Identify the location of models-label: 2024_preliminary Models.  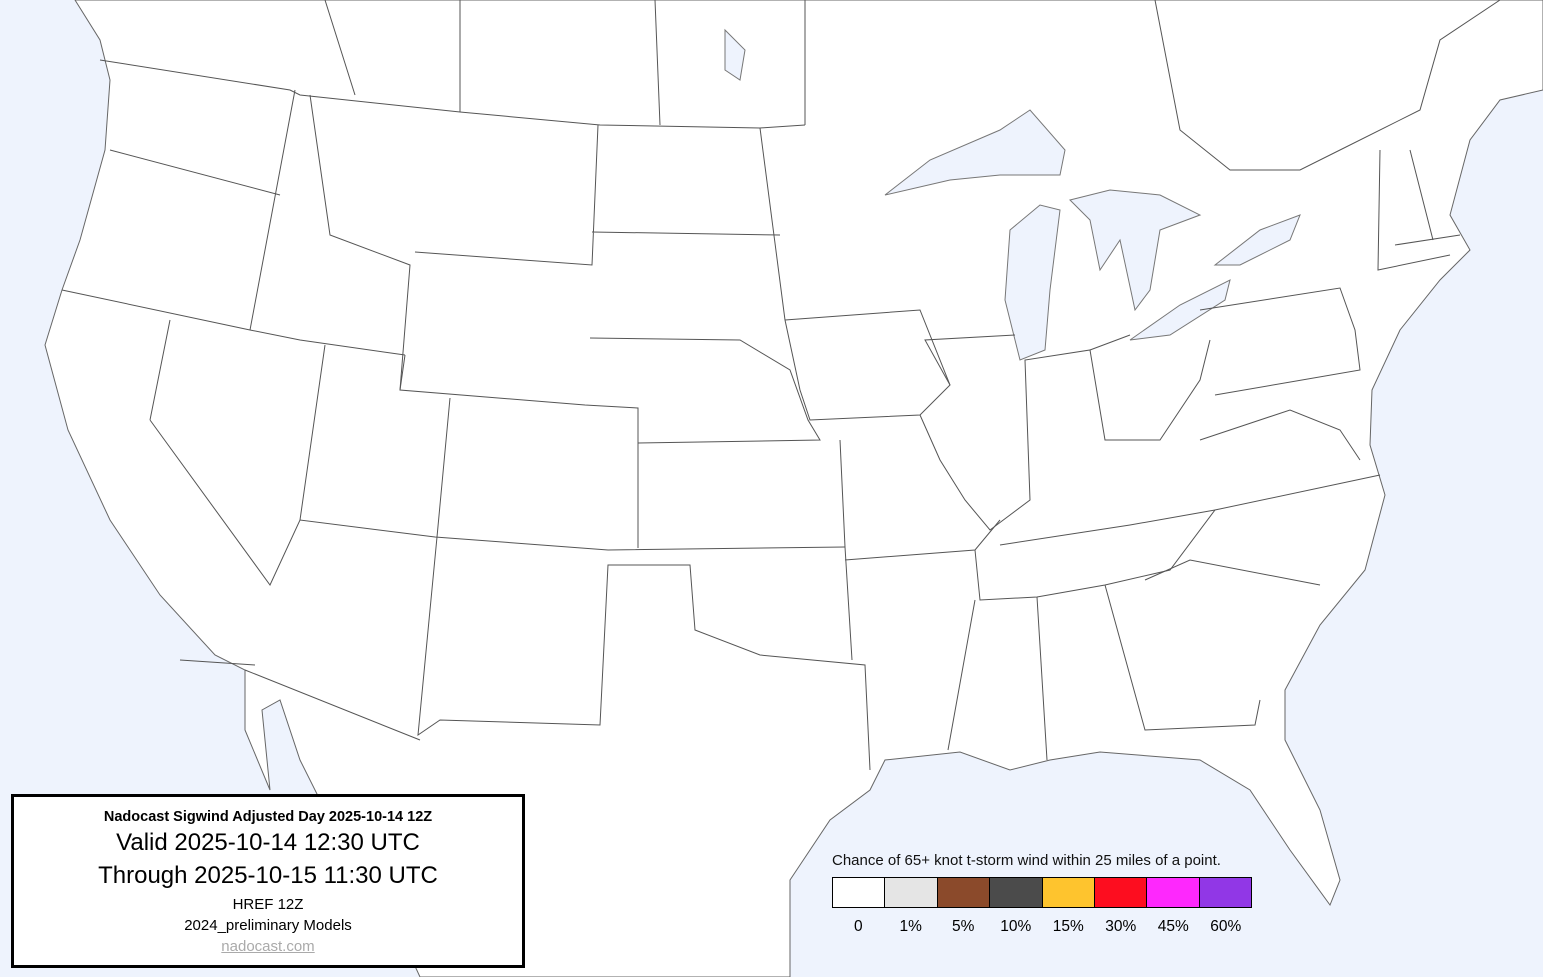
(268, 925).